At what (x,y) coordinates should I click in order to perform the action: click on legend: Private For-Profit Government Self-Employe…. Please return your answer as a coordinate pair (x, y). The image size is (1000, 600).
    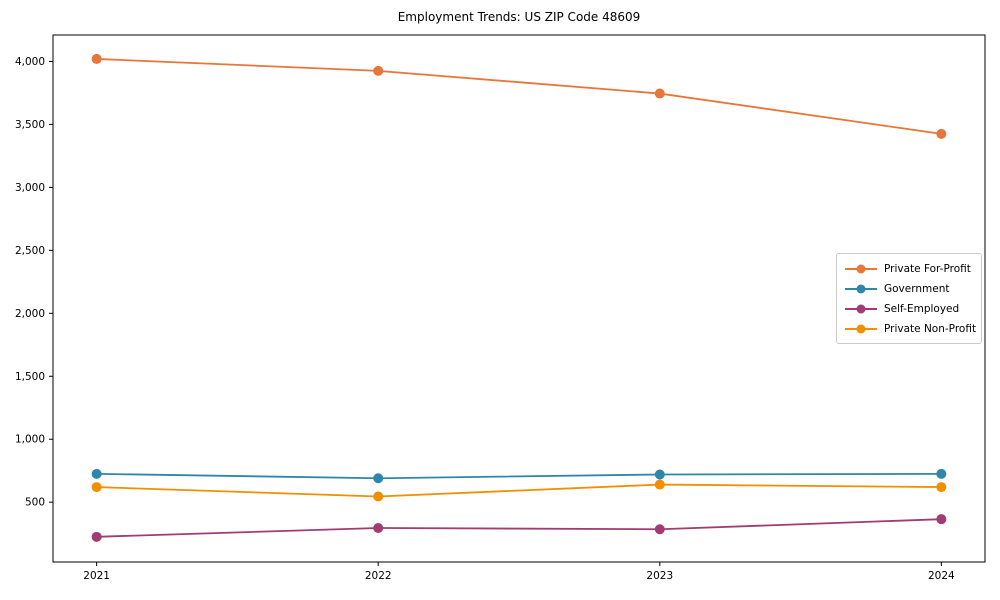
    Looking at the image, I should click on (909, 298).